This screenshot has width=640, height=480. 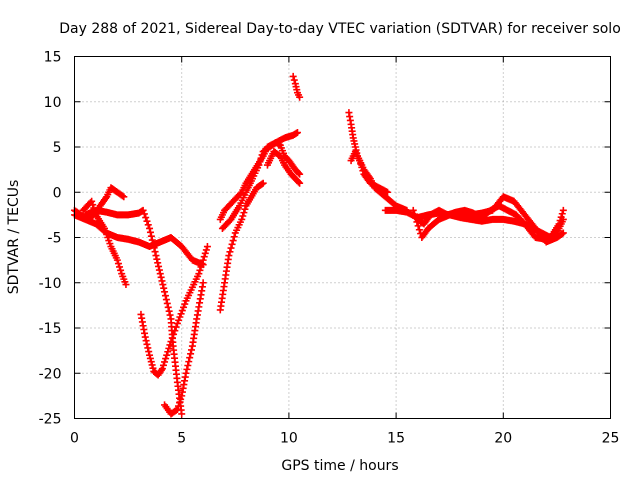 I want to click on y-tick-label: -10, so click(x=50, y=284).